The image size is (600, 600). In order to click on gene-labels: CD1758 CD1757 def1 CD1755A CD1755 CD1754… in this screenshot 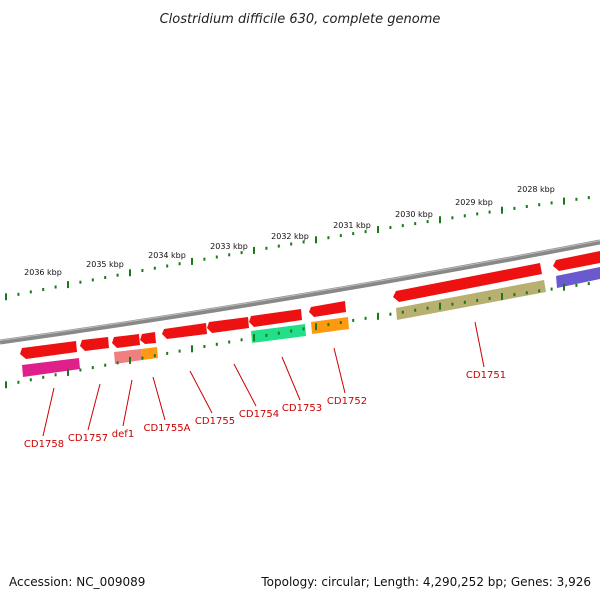, I will do `click(265, 410)`.